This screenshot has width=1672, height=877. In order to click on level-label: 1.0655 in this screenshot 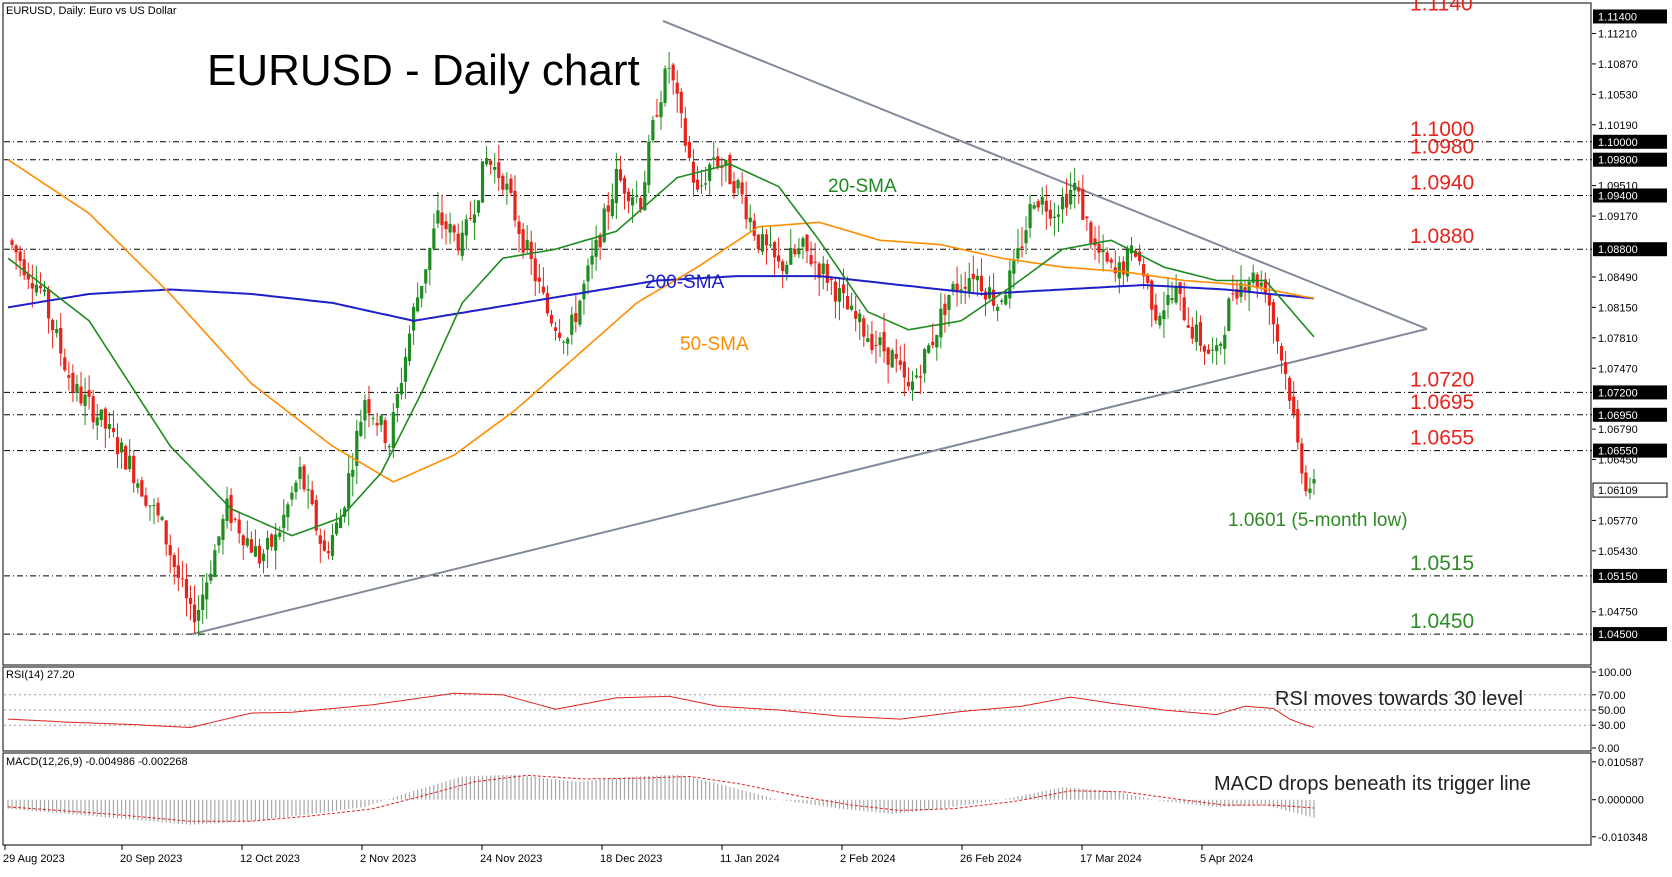, I will do `click(1442, 438)`.